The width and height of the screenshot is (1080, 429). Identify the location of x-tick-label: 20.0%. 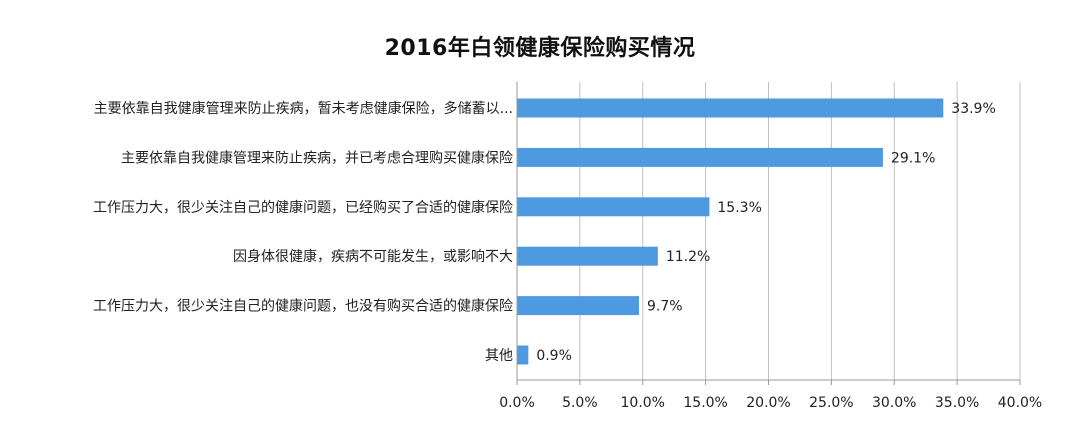
(768, 403).